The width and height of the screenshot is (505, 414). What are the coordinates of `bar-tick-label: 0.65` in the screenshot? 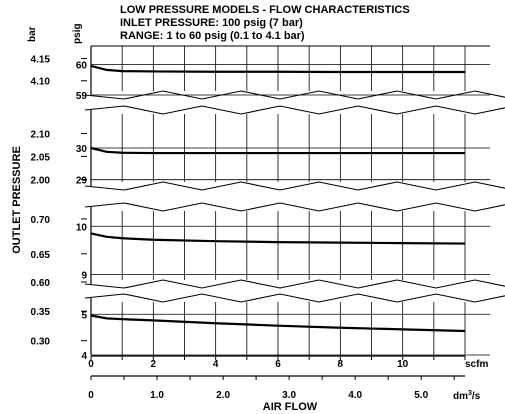 It's located at (41, 255).